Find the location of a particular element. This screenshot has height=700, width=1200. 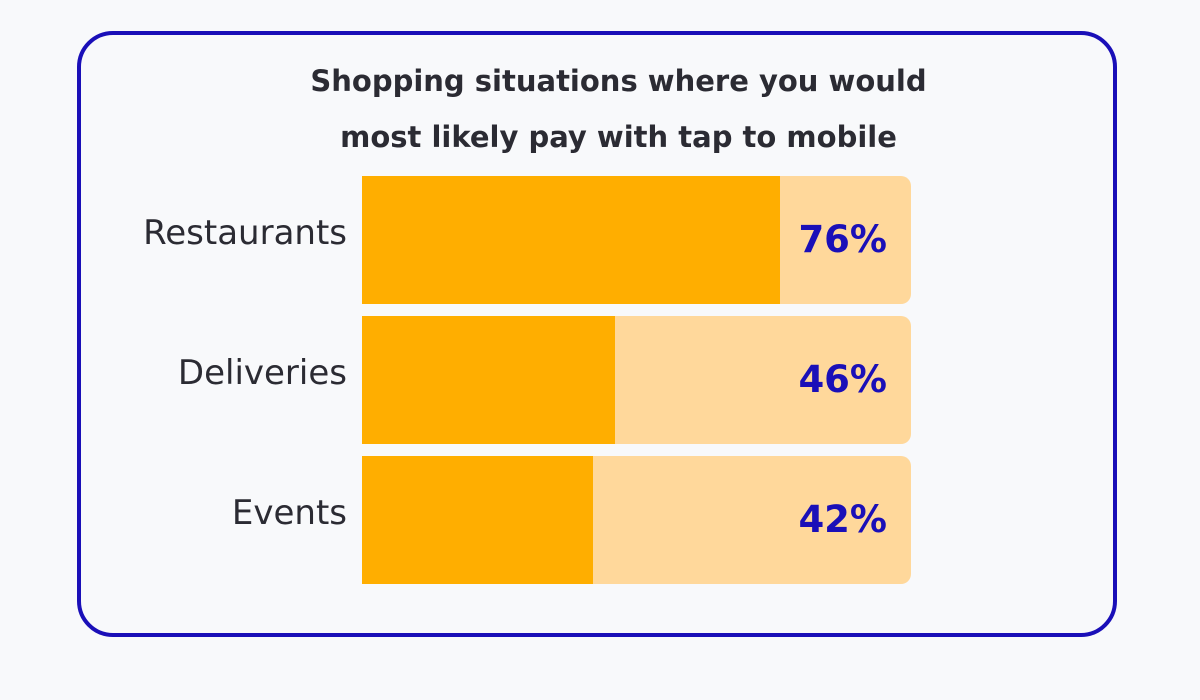

bar-track-restaurants: 76% is located at coordinates (636, 240).